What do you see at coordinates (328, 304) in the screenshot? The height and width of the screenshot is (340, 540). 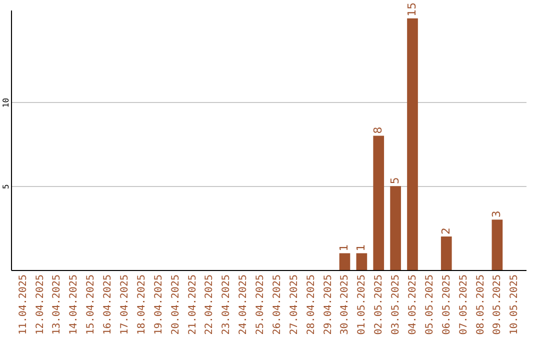 I see `x-tick-label: 29.04.2025` at bounding box center [328, 304].